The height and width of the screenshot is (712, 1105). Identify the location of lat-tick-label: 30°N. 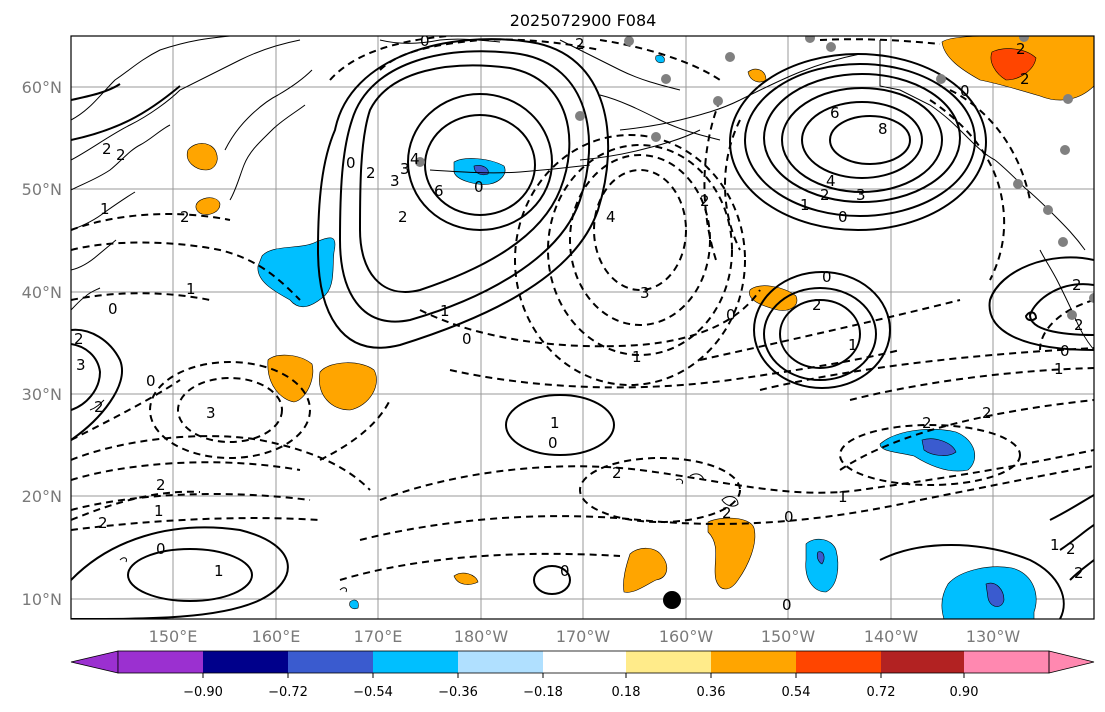
(42, 394).